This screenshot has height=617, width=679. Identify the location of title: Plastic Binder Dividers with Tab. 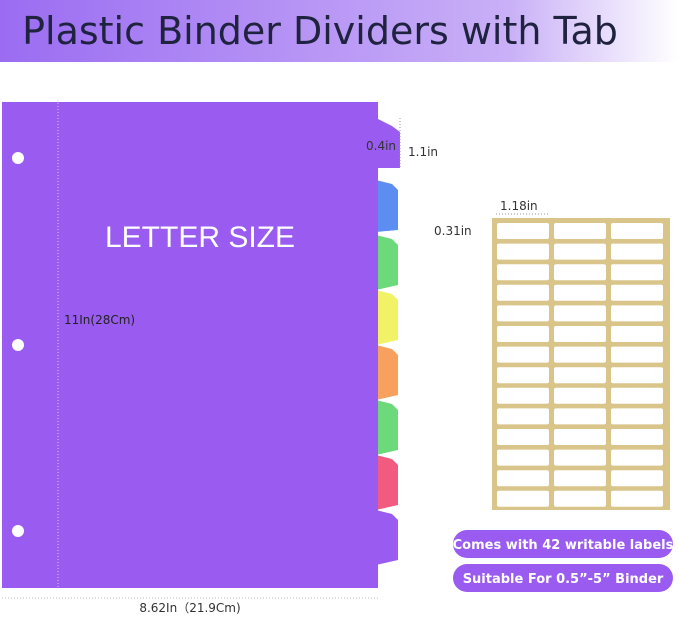
(320, 31).